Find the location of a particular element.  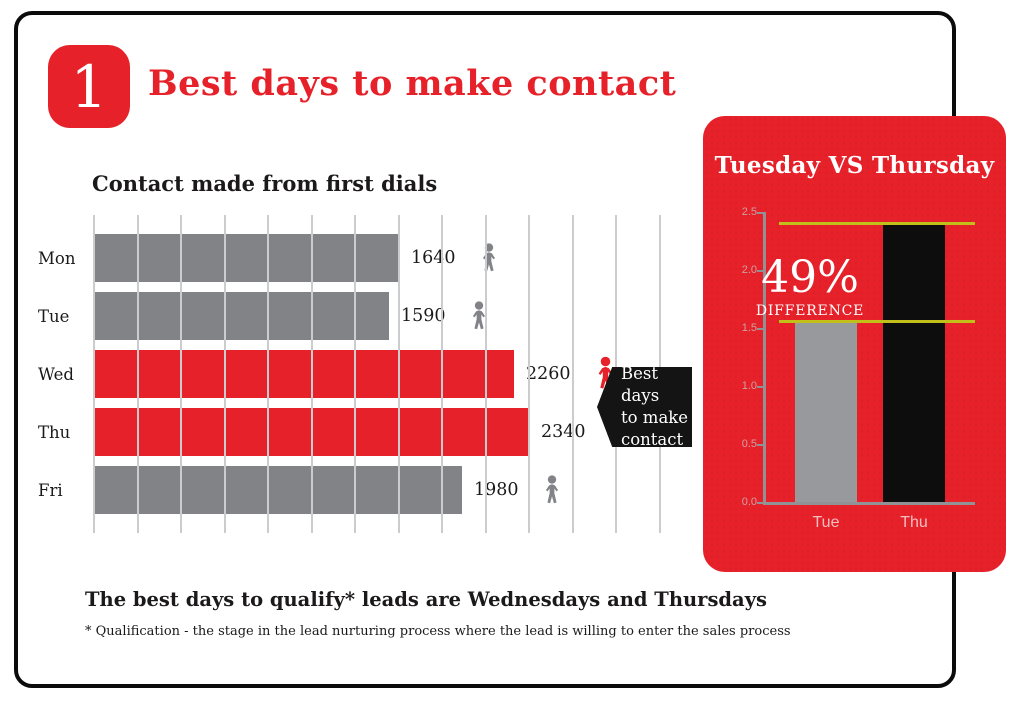

callout-line-3: contact is located at coordinates (652, 439).